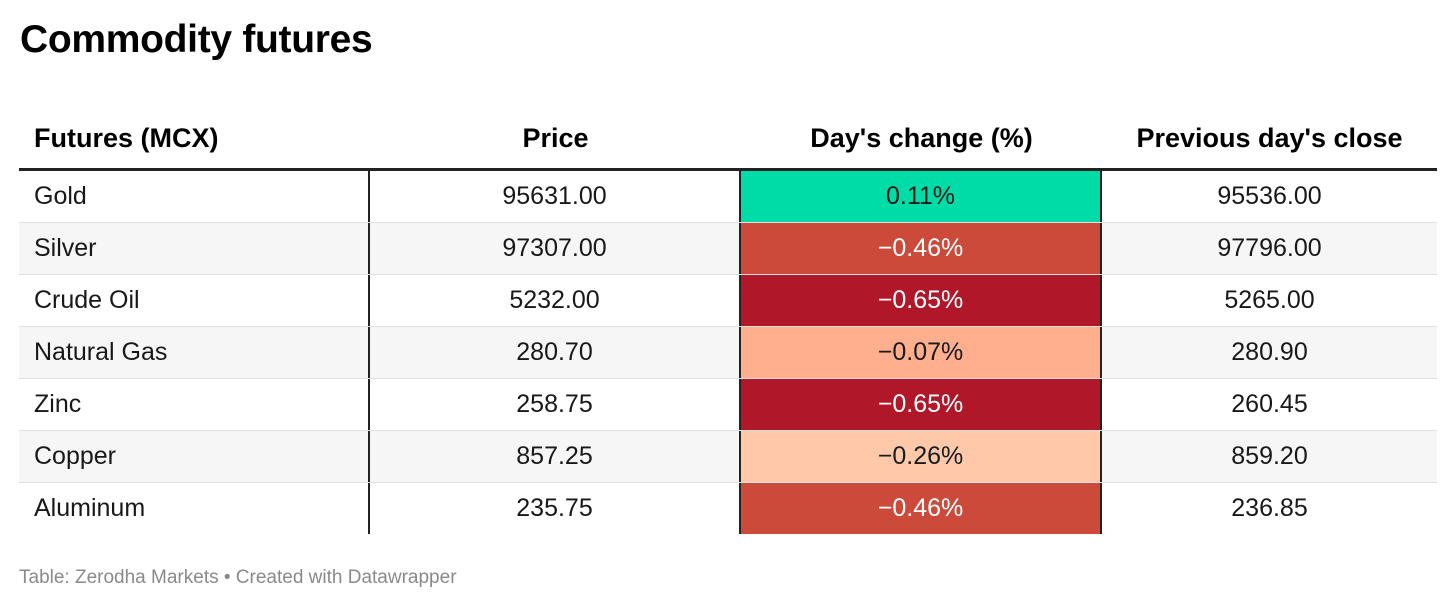 The height and width of the screenshot is (609, 1456). I want to click on table-row: Copper 857.25 −0.26% 859.20, so click(728, 457).